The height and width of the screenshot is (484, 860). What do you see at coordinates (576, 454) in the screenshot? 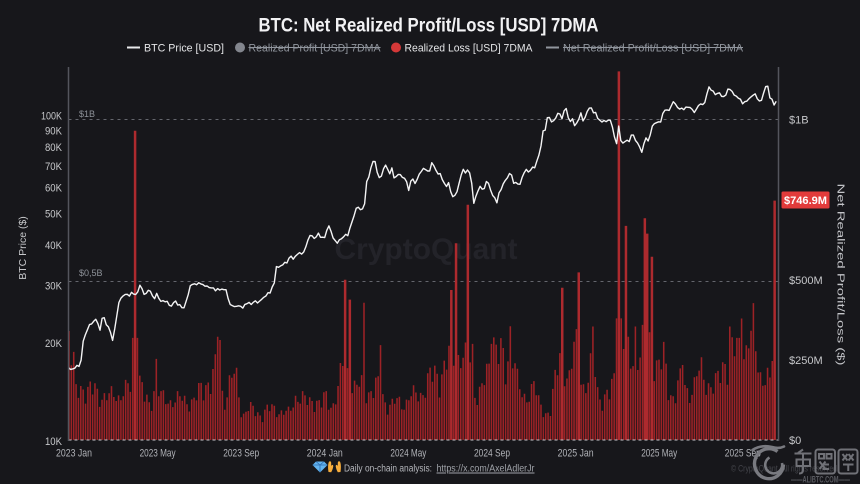
I see `svg-text: 2025 Jan` at bounding box center [576, 454].